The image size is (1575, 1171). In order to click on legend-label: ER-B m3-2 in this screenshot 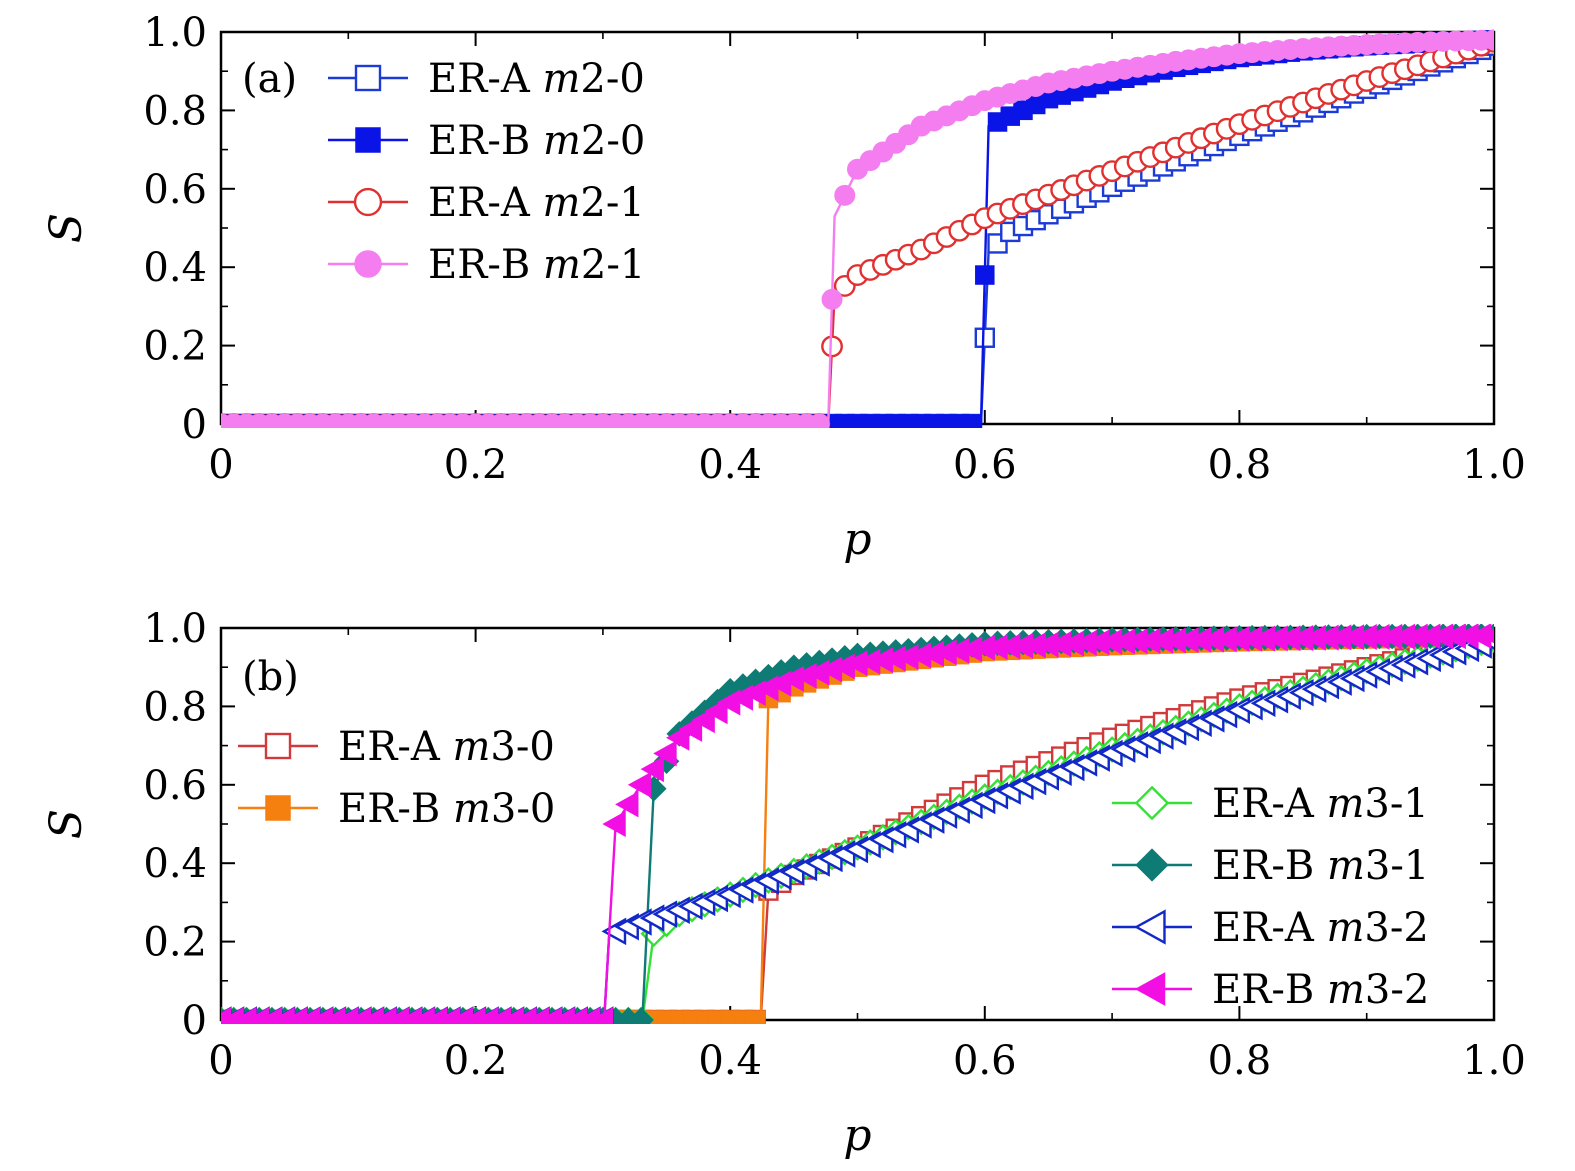, I will do `click(1320, 990)`.